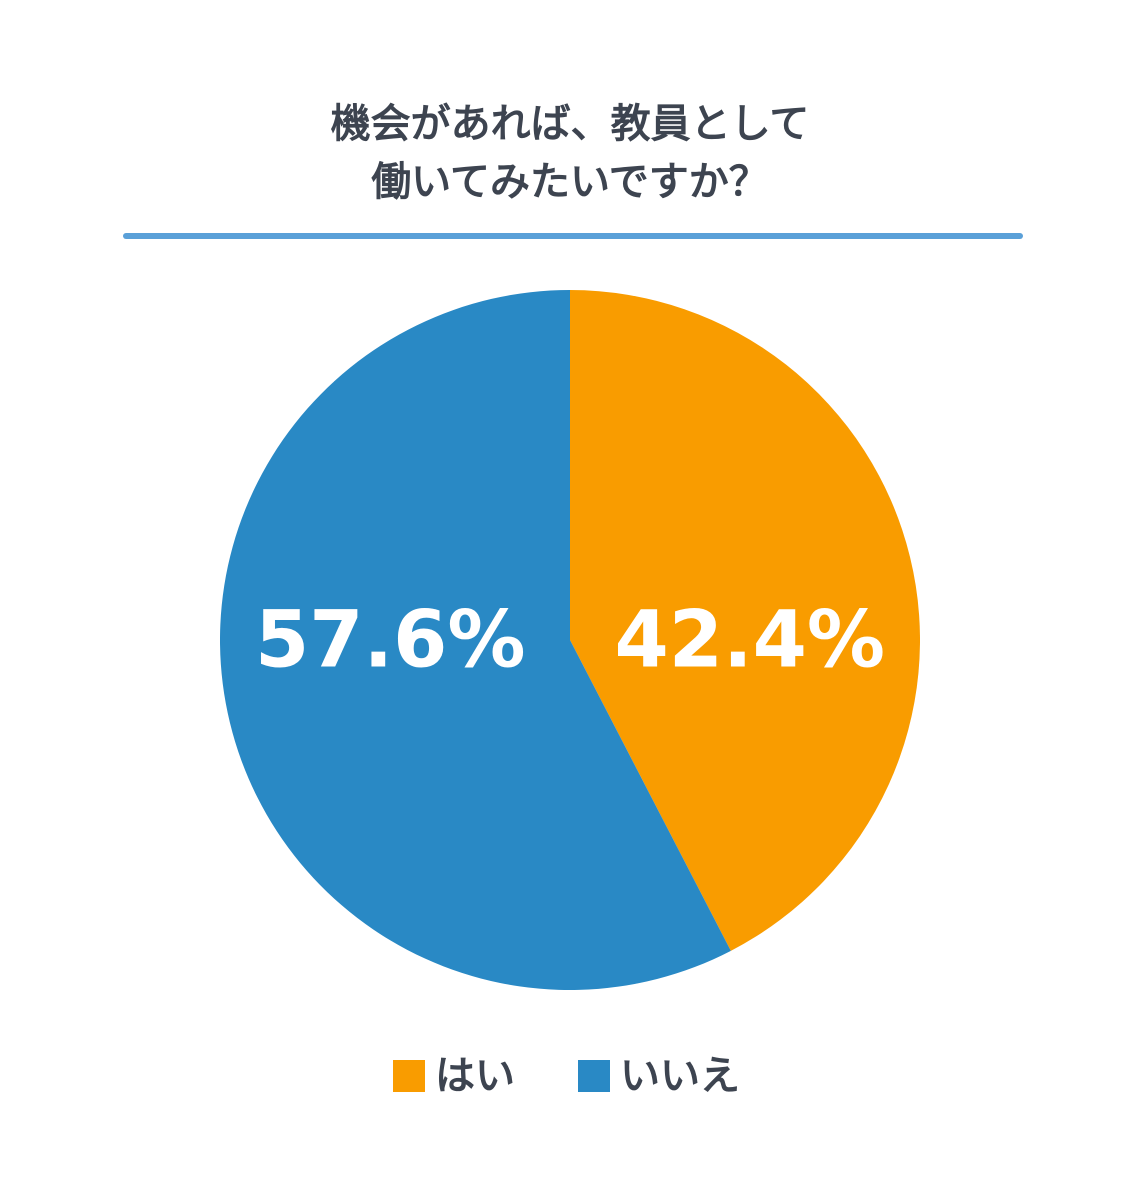 This screenshot has height=1195, width=1140. Describe the element at coordinates (475, 1076) in the screenshot. I see `legend-label: はい` at that location.